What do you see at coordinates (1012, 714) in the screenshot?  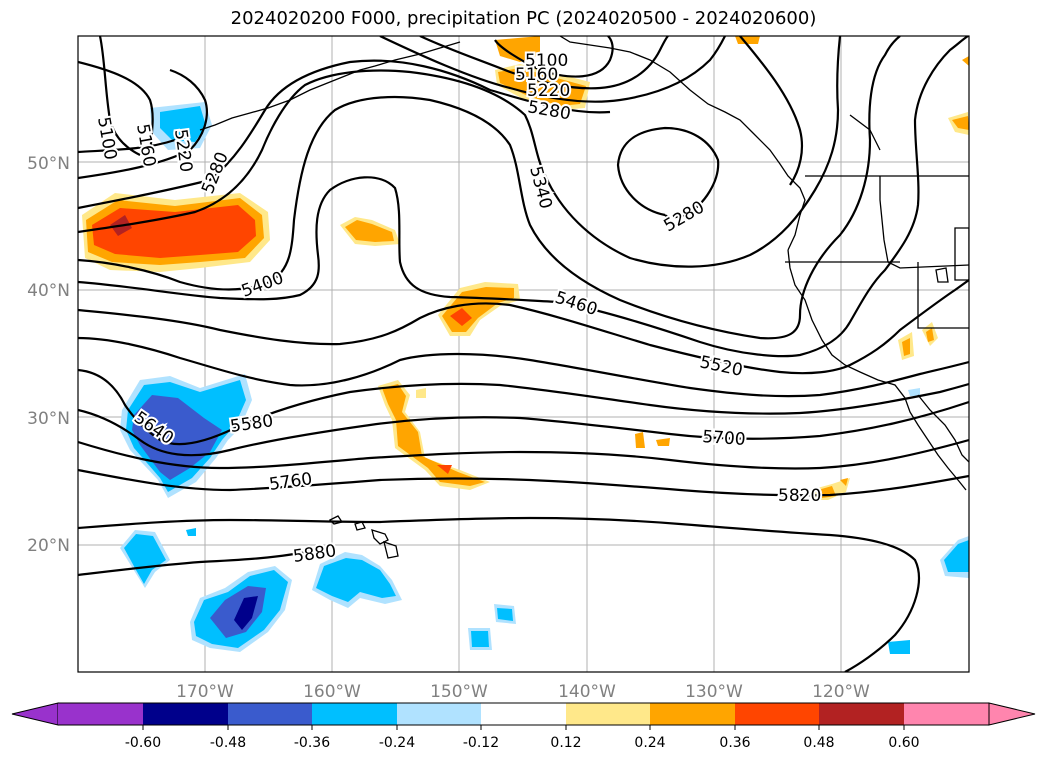 I see `colorbar-extend-right` at bounding box center [1012, 714].